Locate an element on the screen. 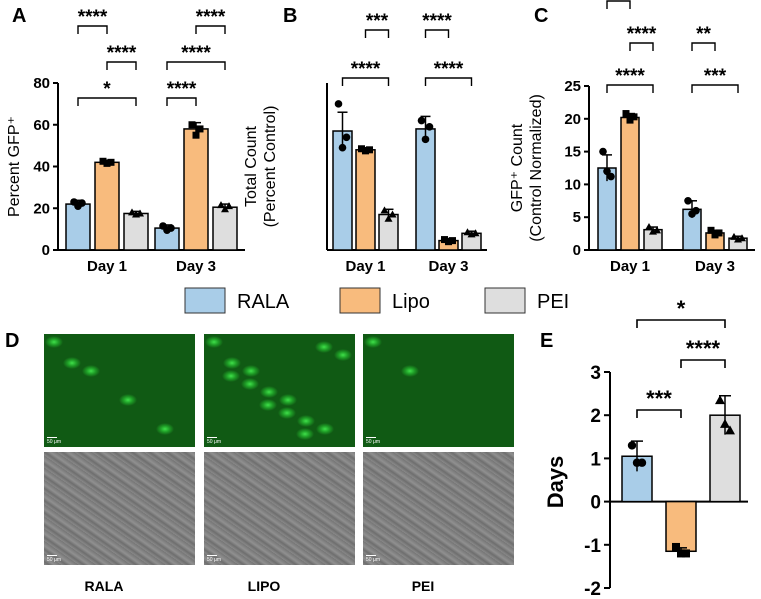  y-tick-label: 80 is located at coordinates (41, 83).